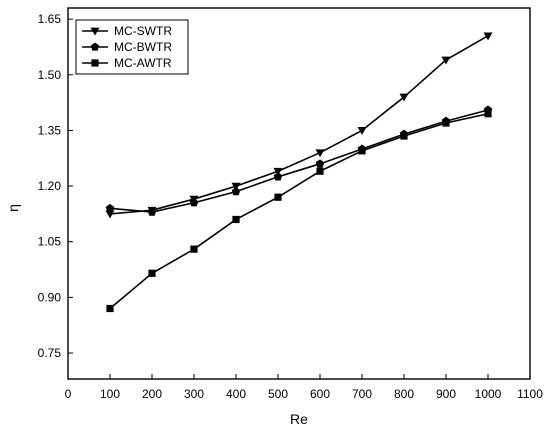 The image size is (550, 434). I want to click on y-tick-label-0: 0.75, so click(50, 353).